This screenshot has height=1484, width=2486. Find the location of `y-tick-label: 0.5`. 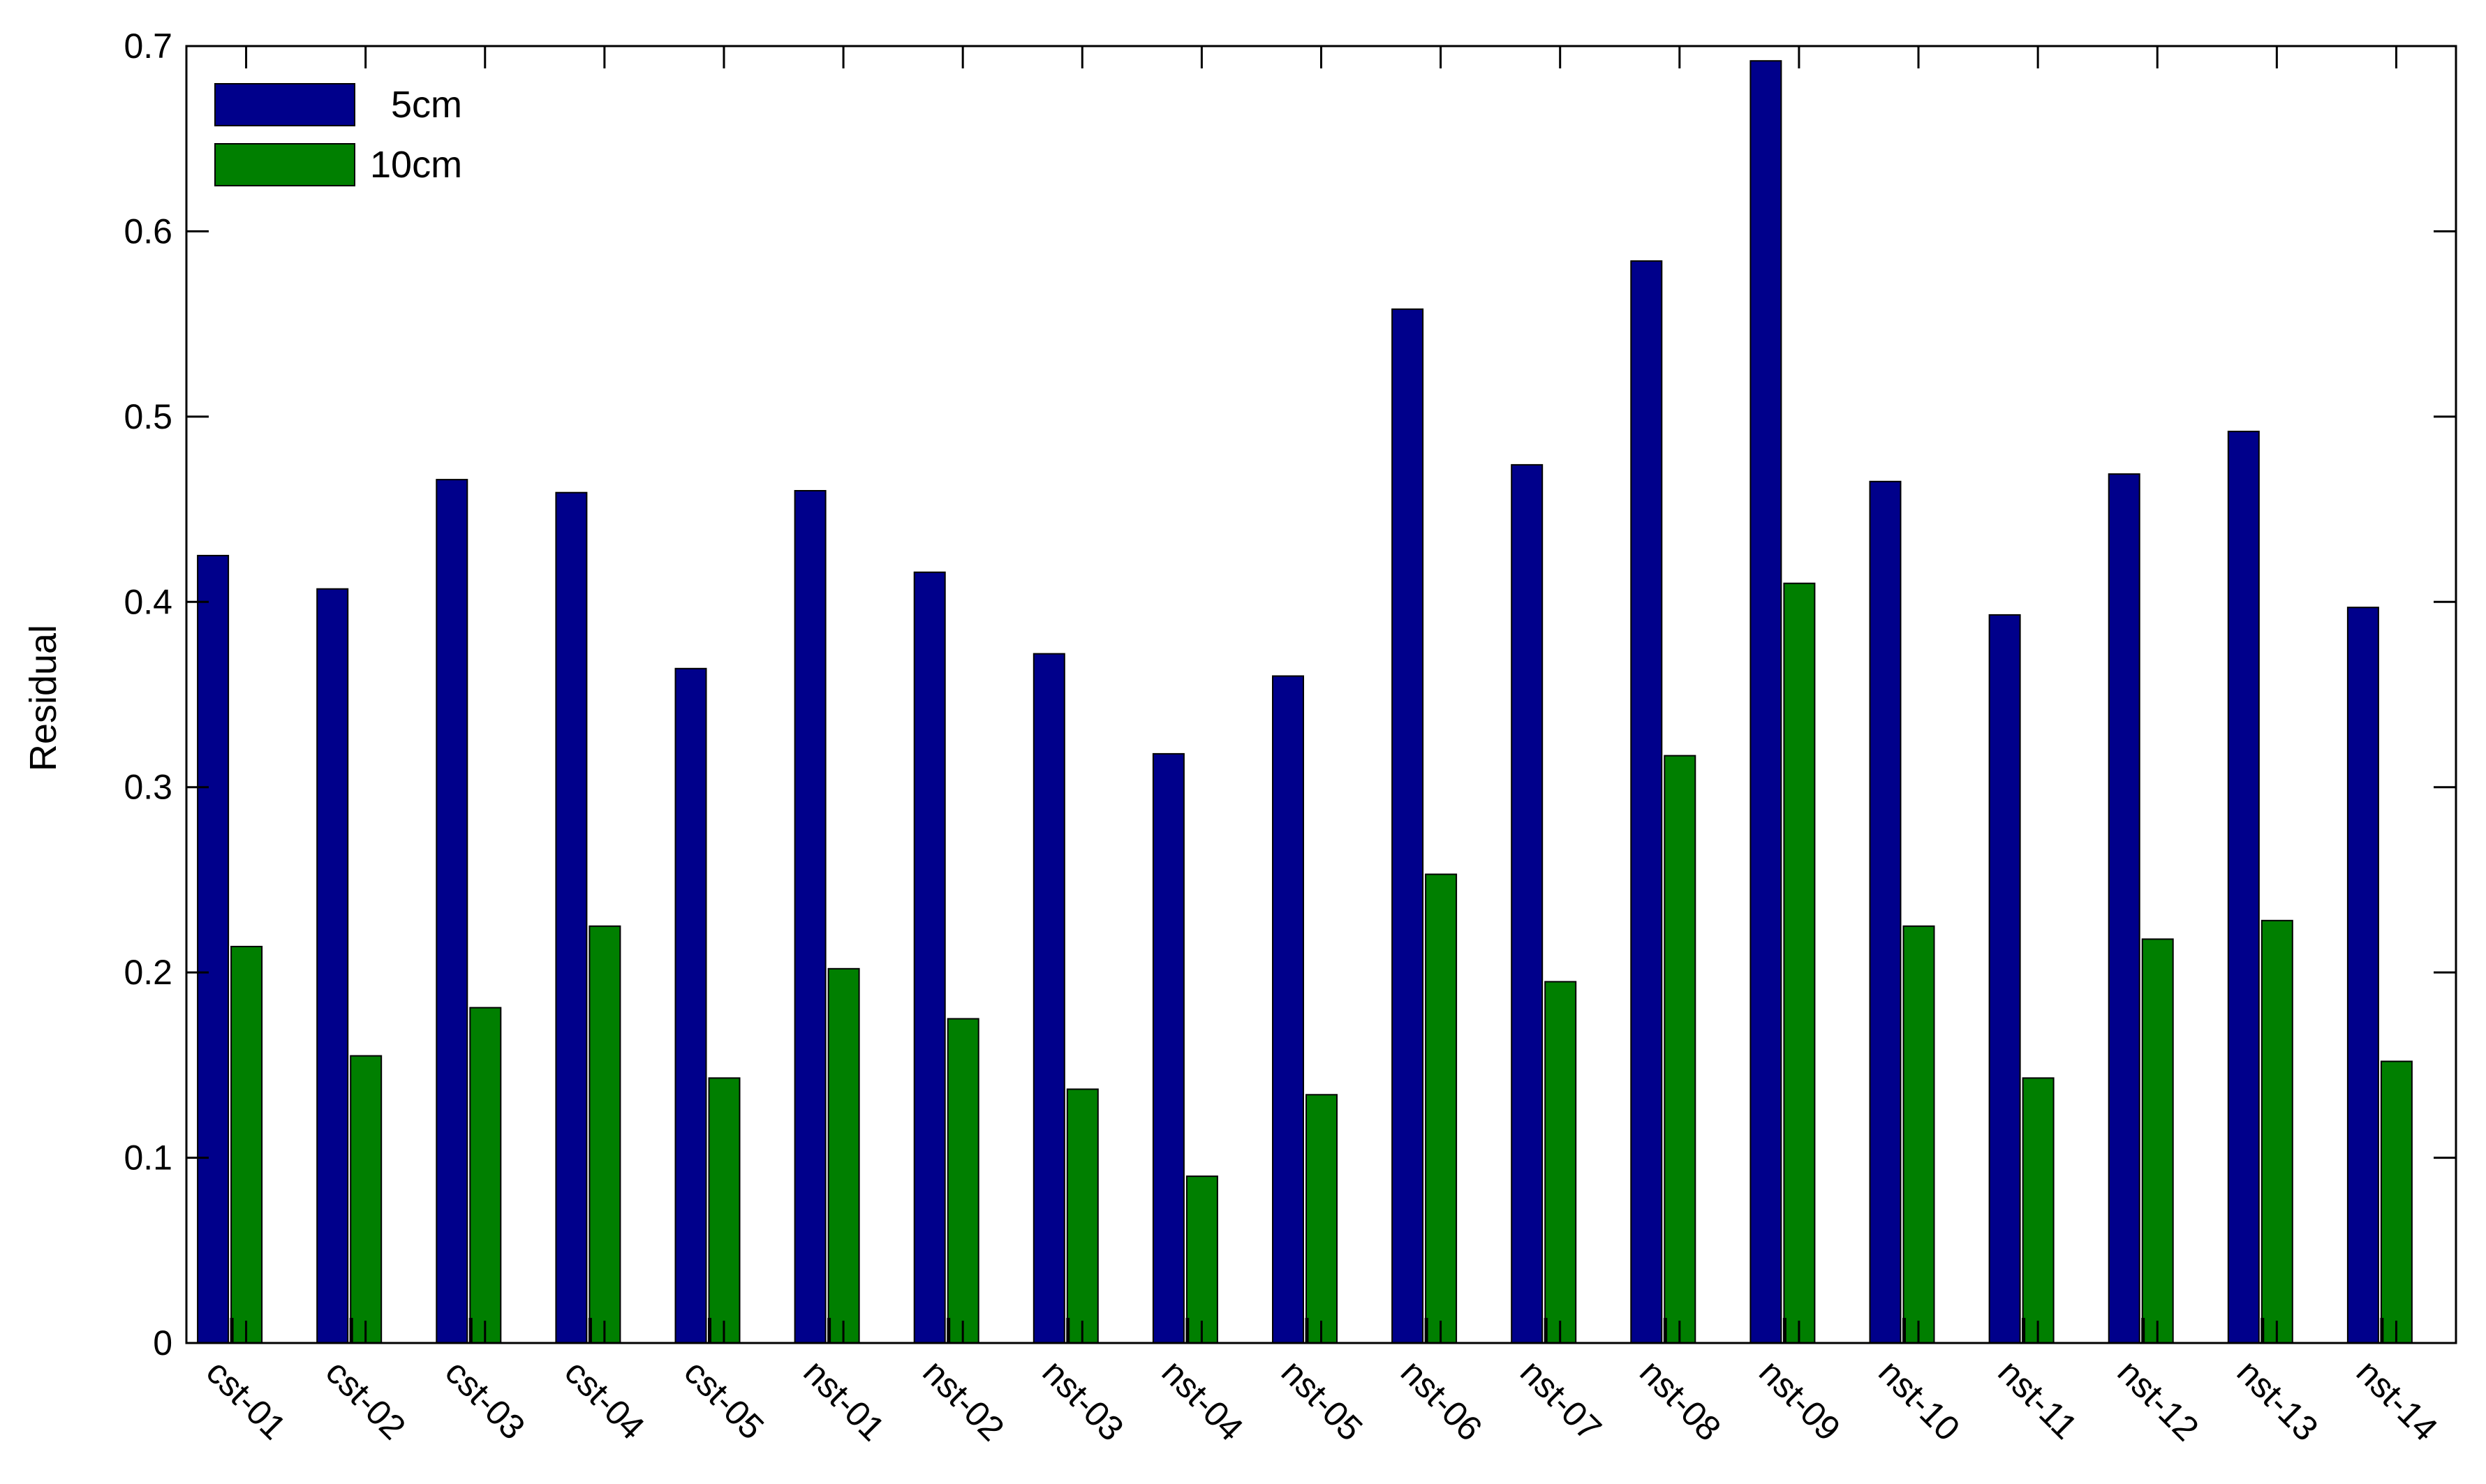

y-tick-label: 0.5 is located at coordinates (148, 416).